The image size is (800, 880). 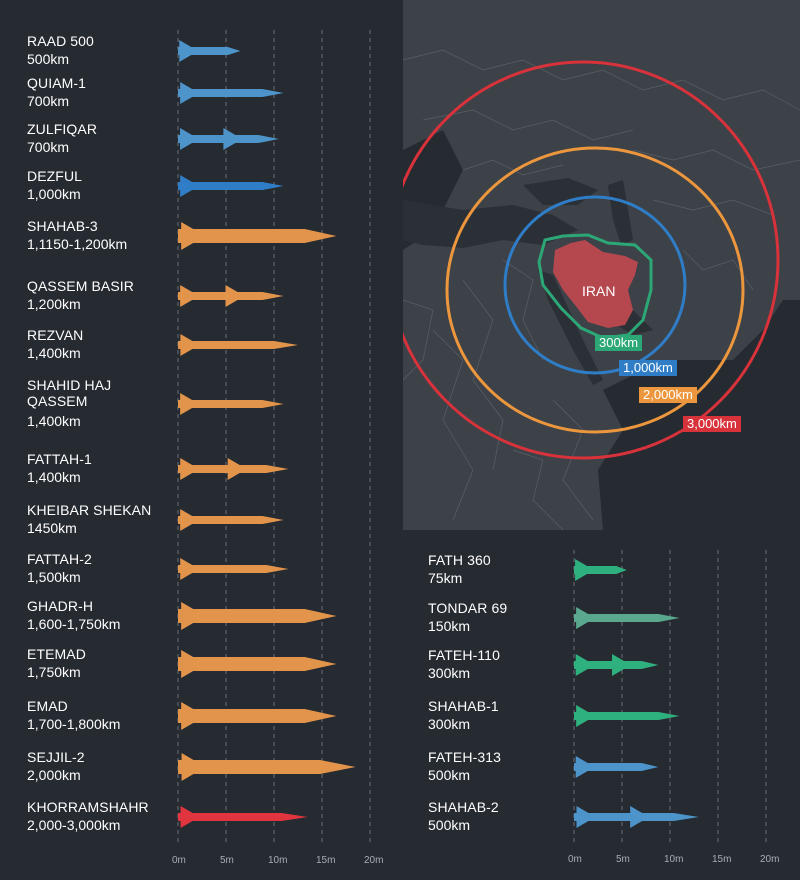 I want to click on missile-name-line: FATTAH-2, so click(x=59, y=559).